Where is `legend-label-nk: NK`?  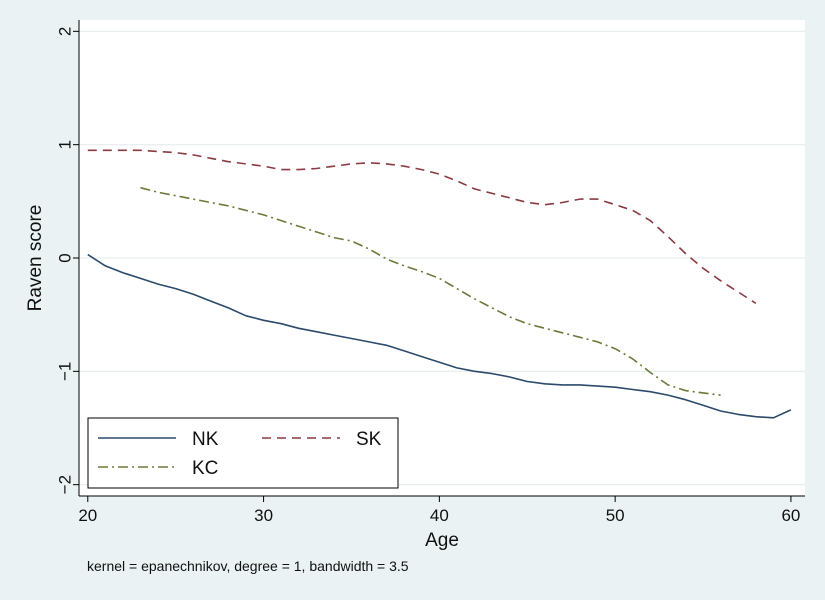
legend-label-nk: NK is located at coordinates (205, 439).